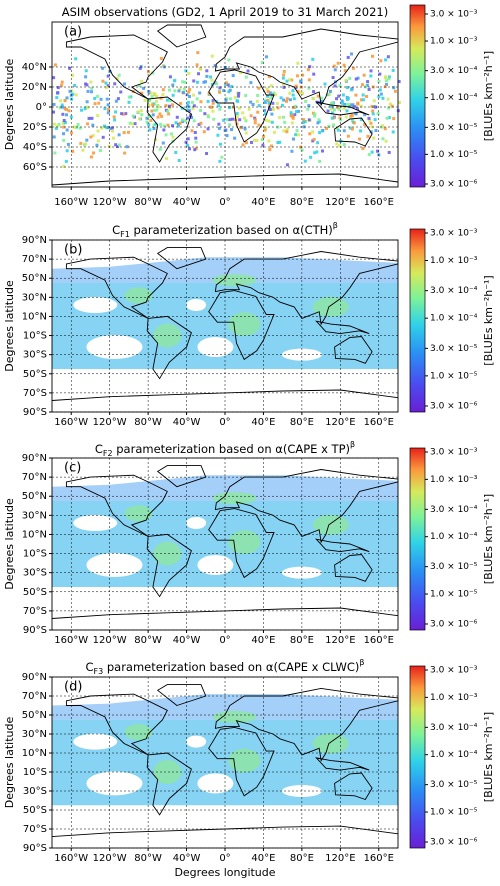 The height and width of the screenshot is (886, 500). Describe the element at coordinates (231, 230) in the screenshot. I see `title-part: parameterization based on α(CTH)` at that location.